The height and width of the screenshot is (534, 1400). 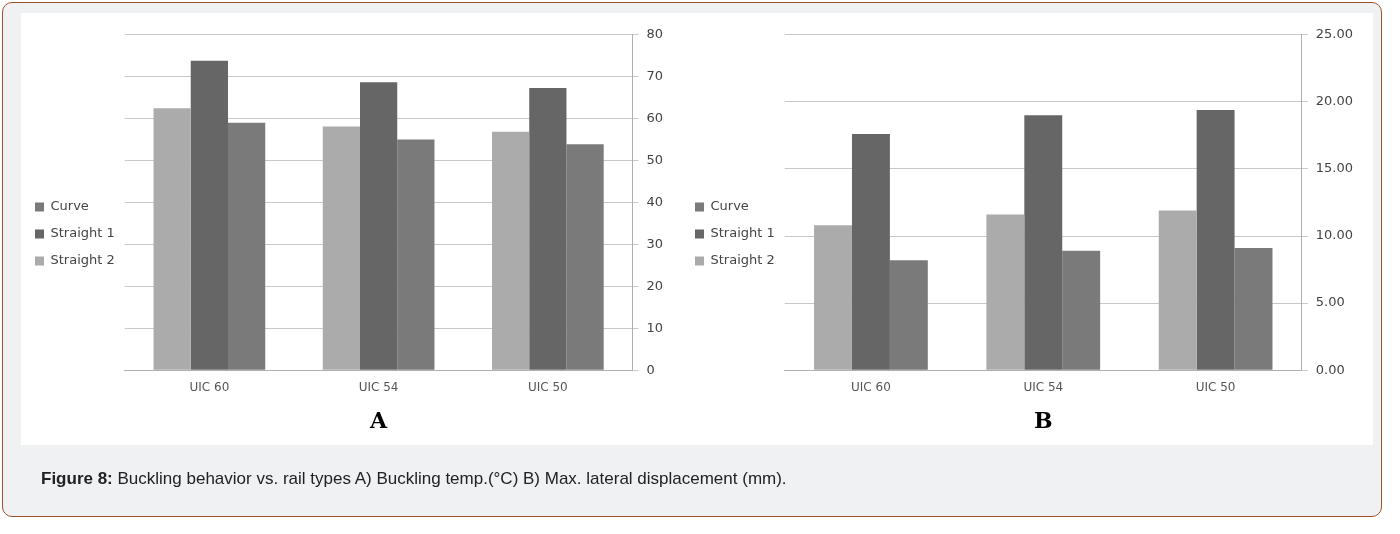 I want to click on y-tick-label: 15.00, so click(x=1334, y=168).